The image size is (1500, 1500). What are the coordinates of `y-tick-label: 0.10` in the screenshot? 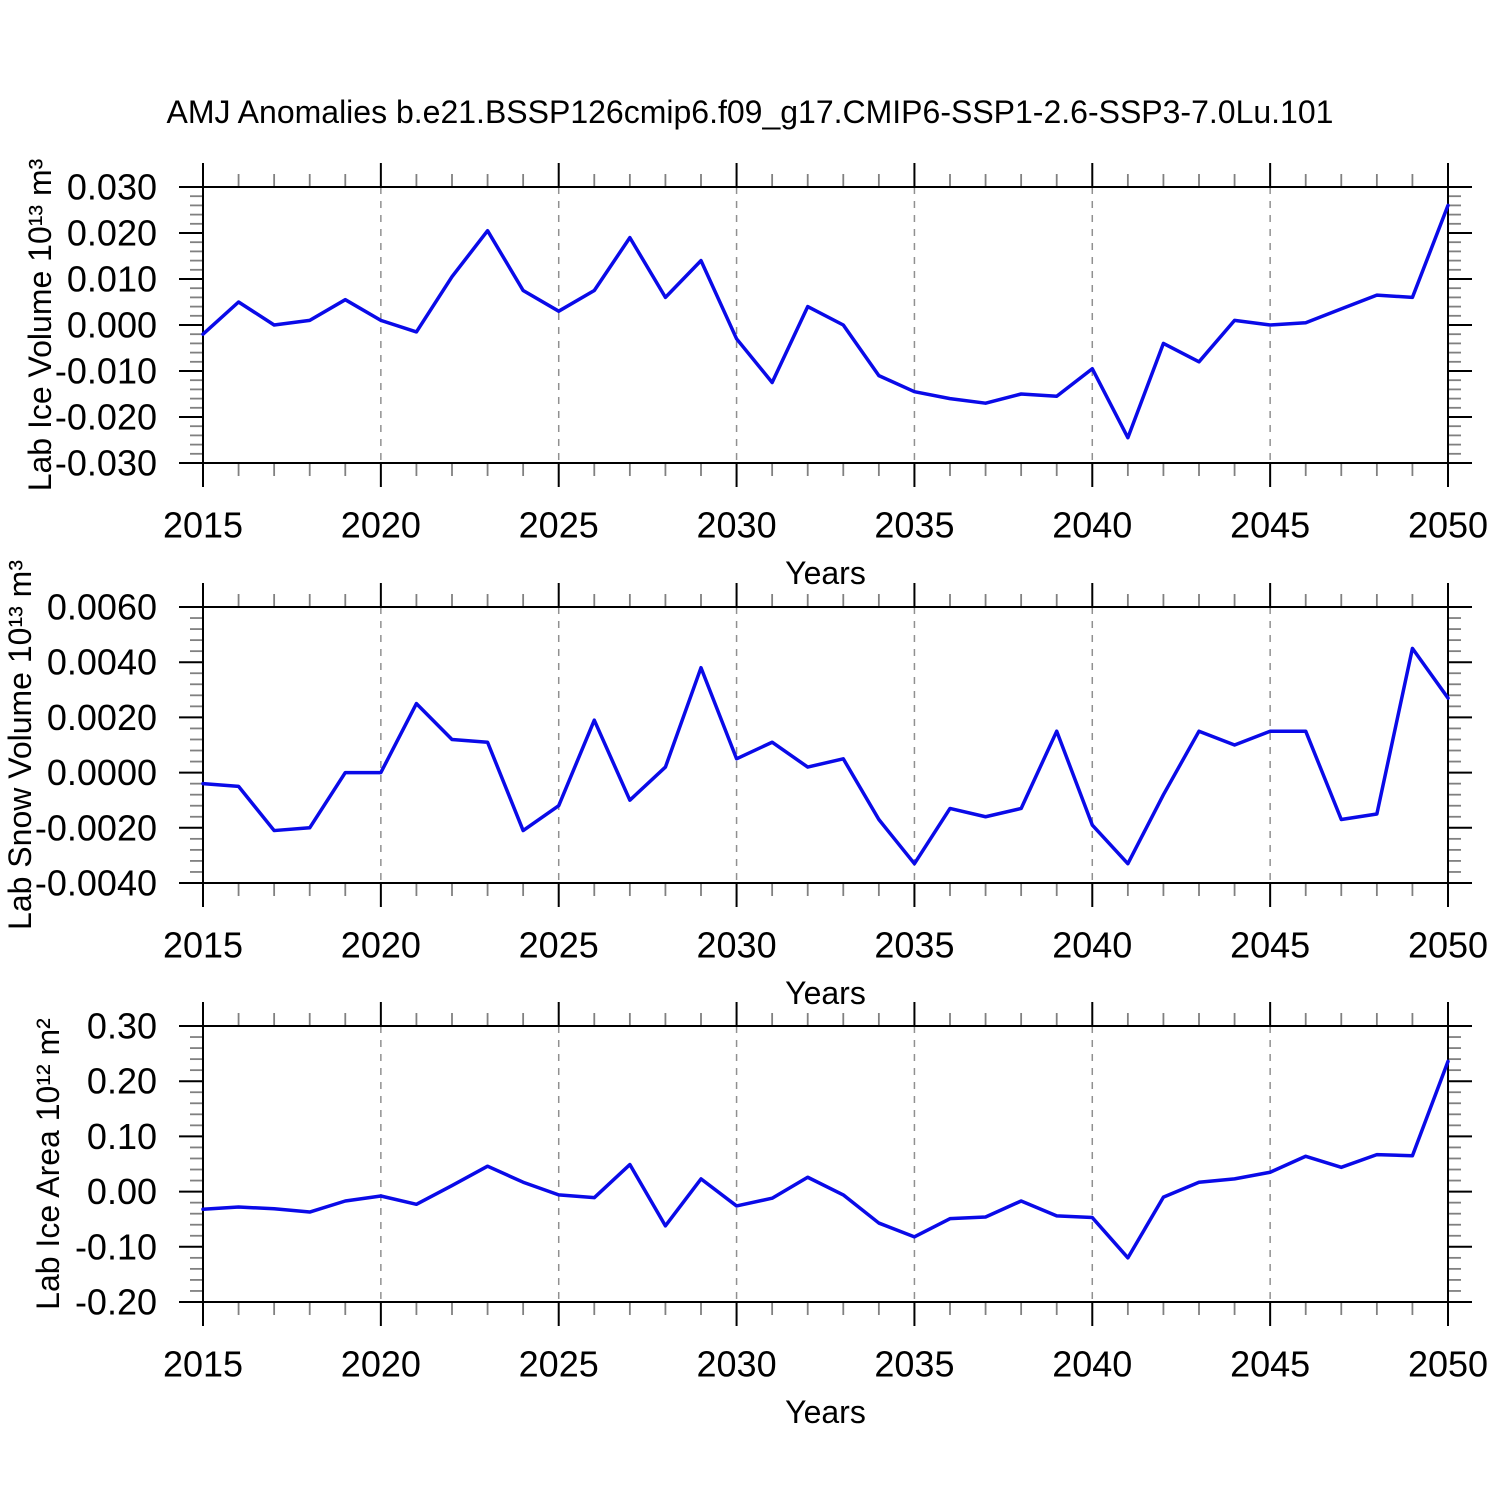 It's located at (122, 1136).